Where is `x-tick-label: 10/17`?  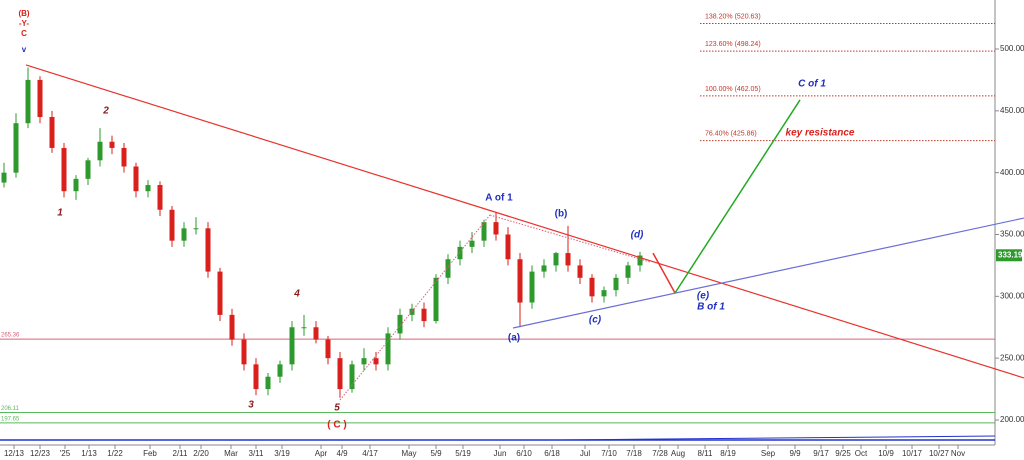 x-tick-label: 10/17 is located at coordinates (912, 453).